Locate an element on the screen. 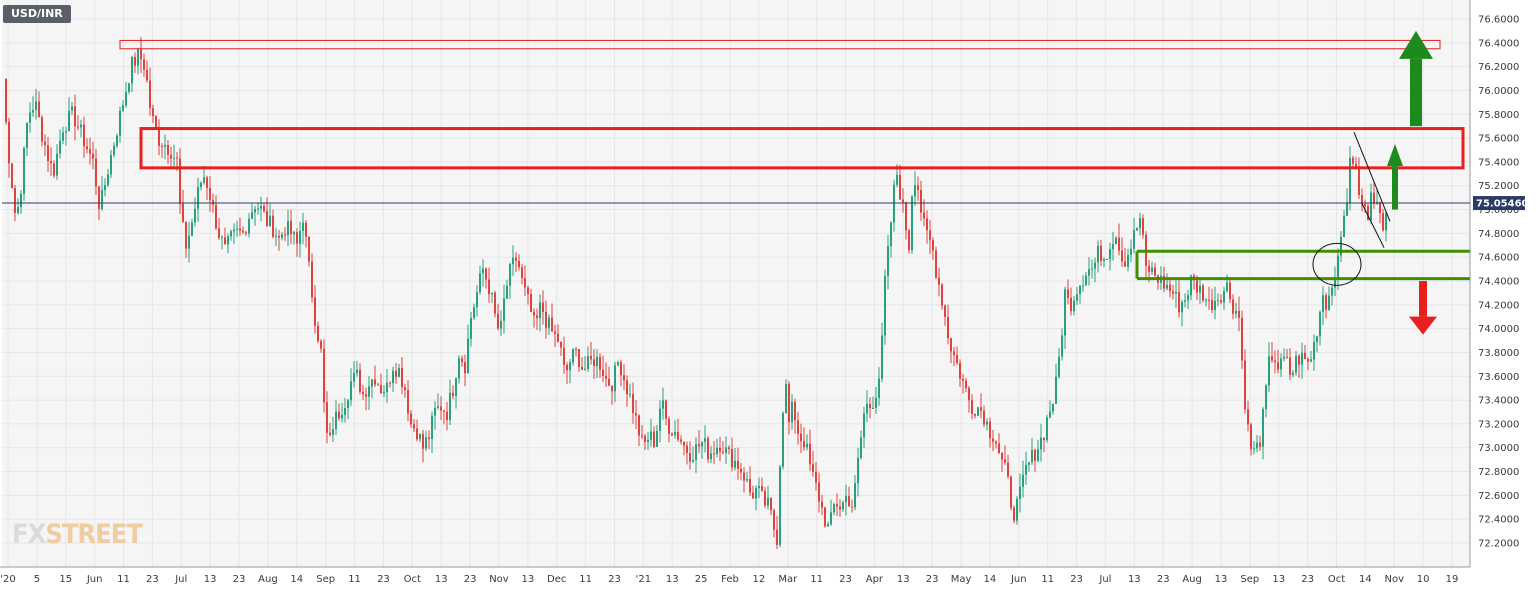 This screenshot has width=1536, height=589. y-tick-label: 75.8000 is located at coordinates (1498, 115).